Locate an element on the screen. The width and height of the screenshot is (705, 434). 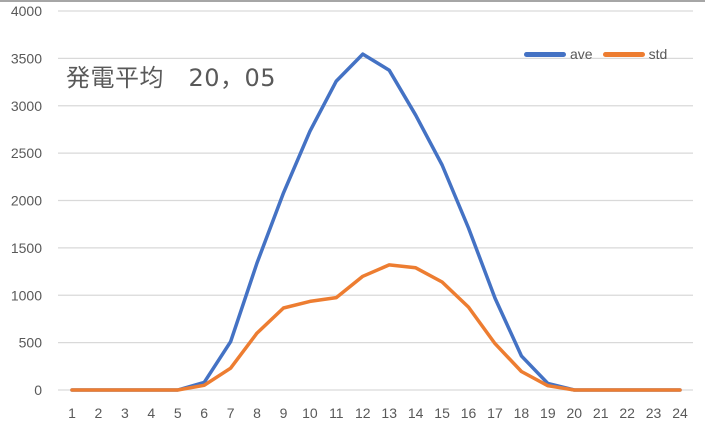
legend-swatch-std is located at coordinates (623, 54).